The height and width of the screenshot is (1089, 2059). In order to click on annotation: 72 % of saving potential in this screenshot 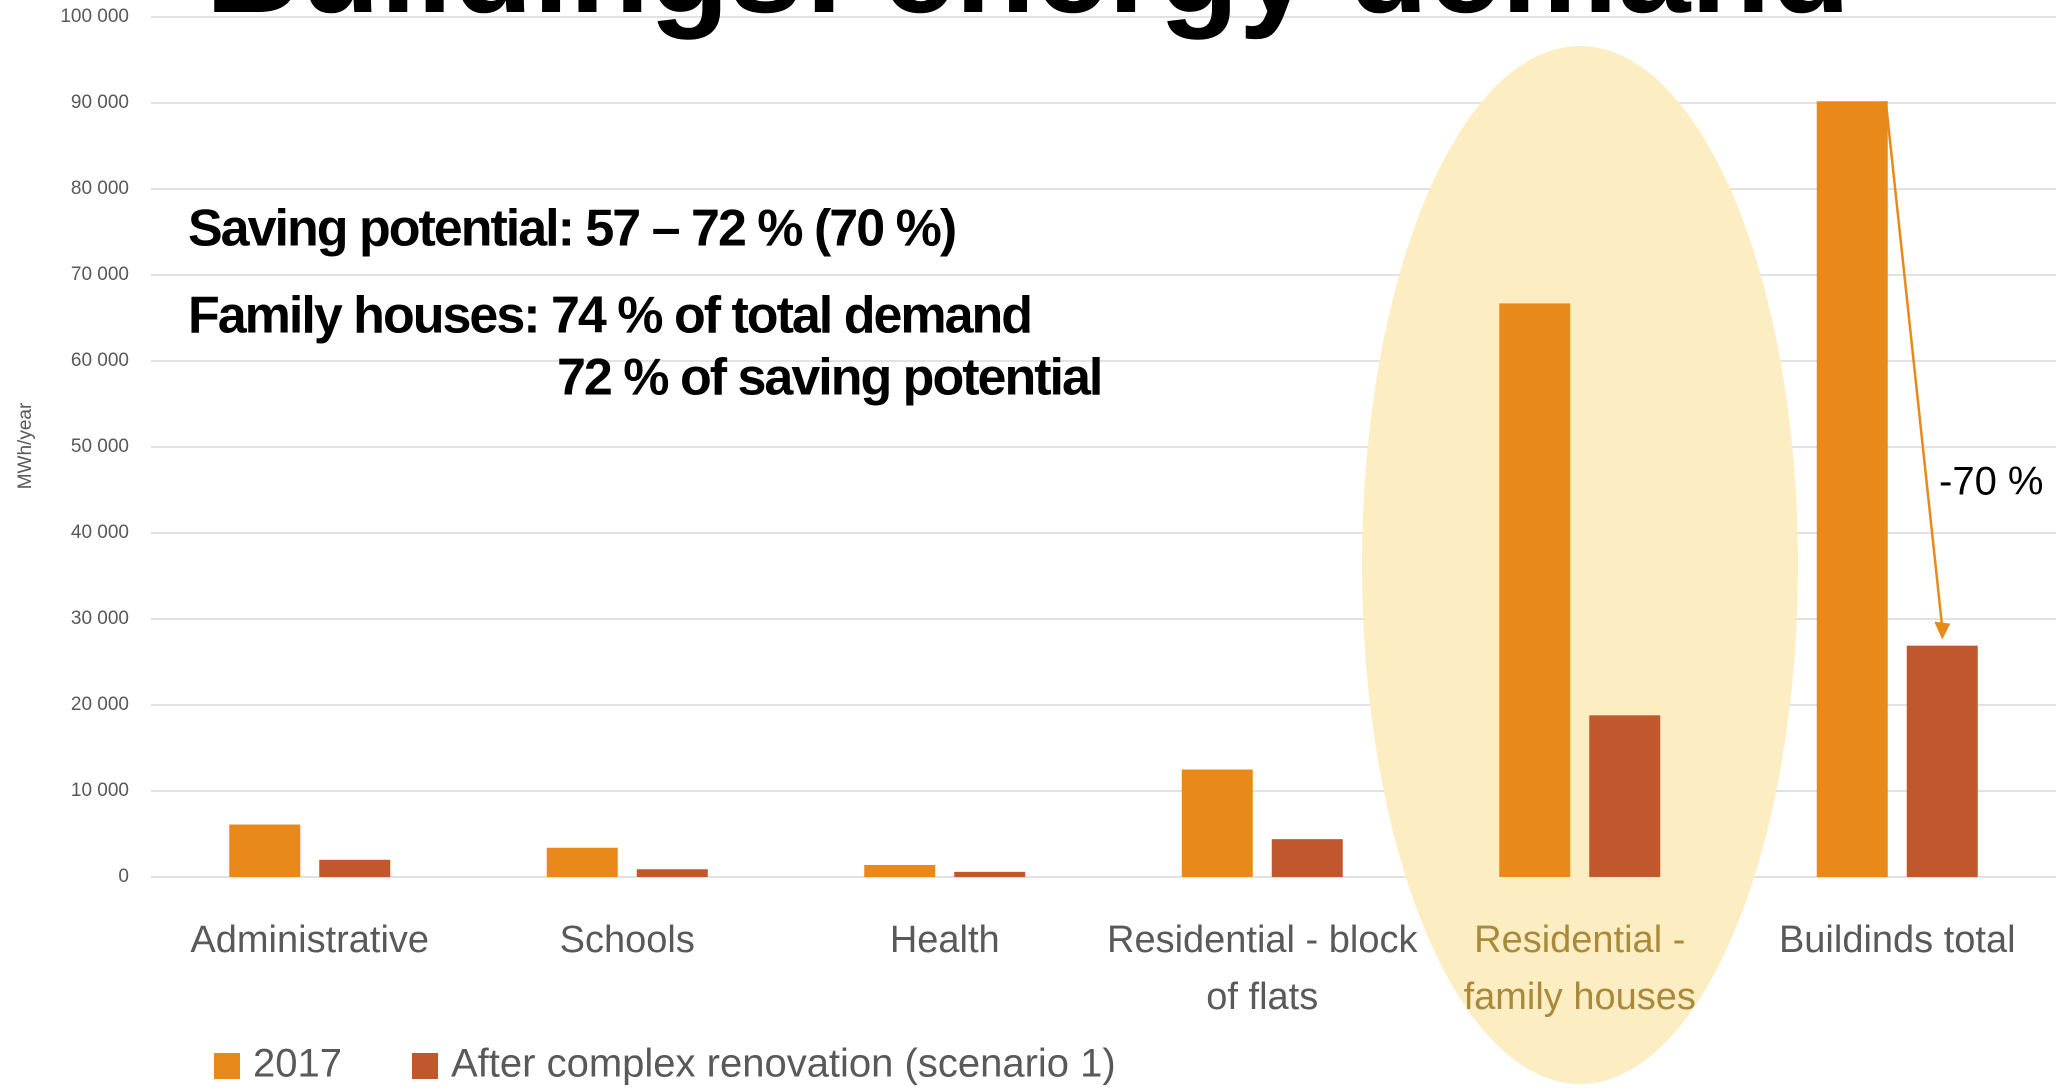, I will do `click(829, 378)`.